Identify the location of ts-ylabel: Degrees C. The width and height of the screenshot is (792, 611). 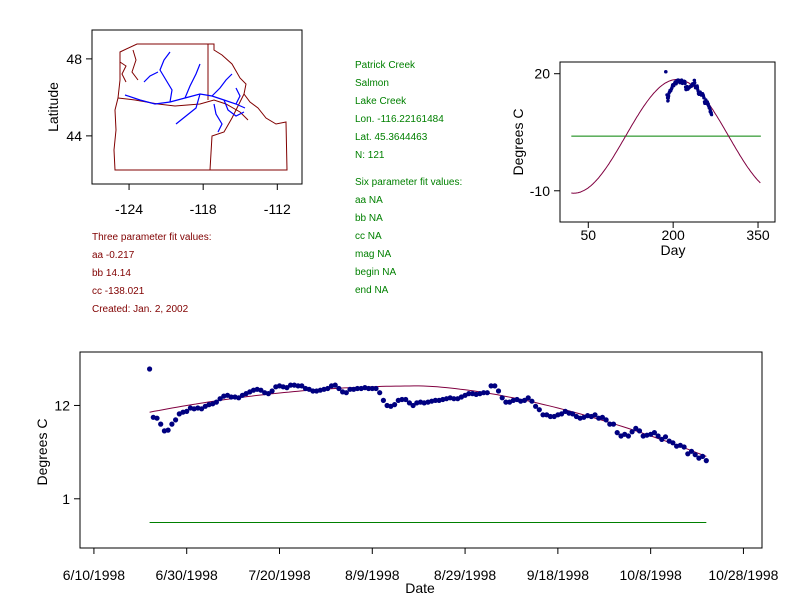
(42, 452).